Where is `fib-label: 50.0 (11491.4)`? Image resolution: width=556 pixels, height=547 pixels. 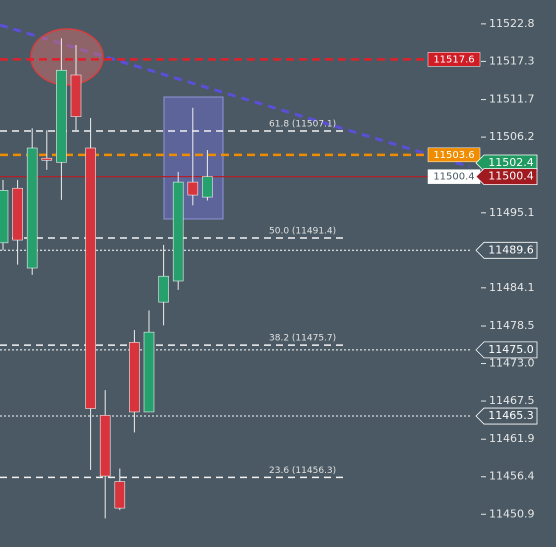 fib-label: 50.0 (11491.4) is located at coordinates (302, 232).